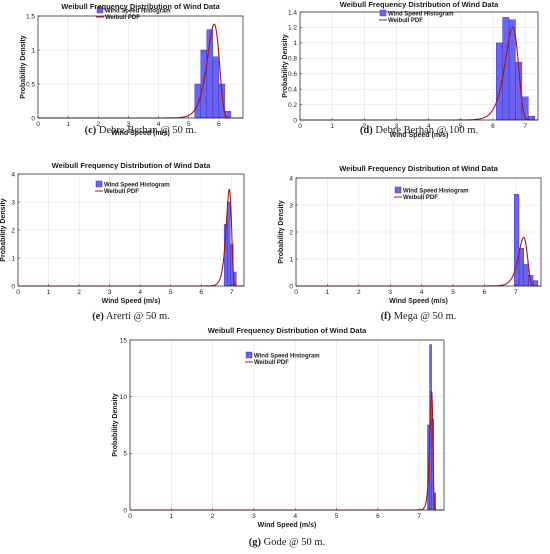 The height and width of the screenshot is (554, 550). I want to click on y-tick-label: 0.4, so click(292, 89).